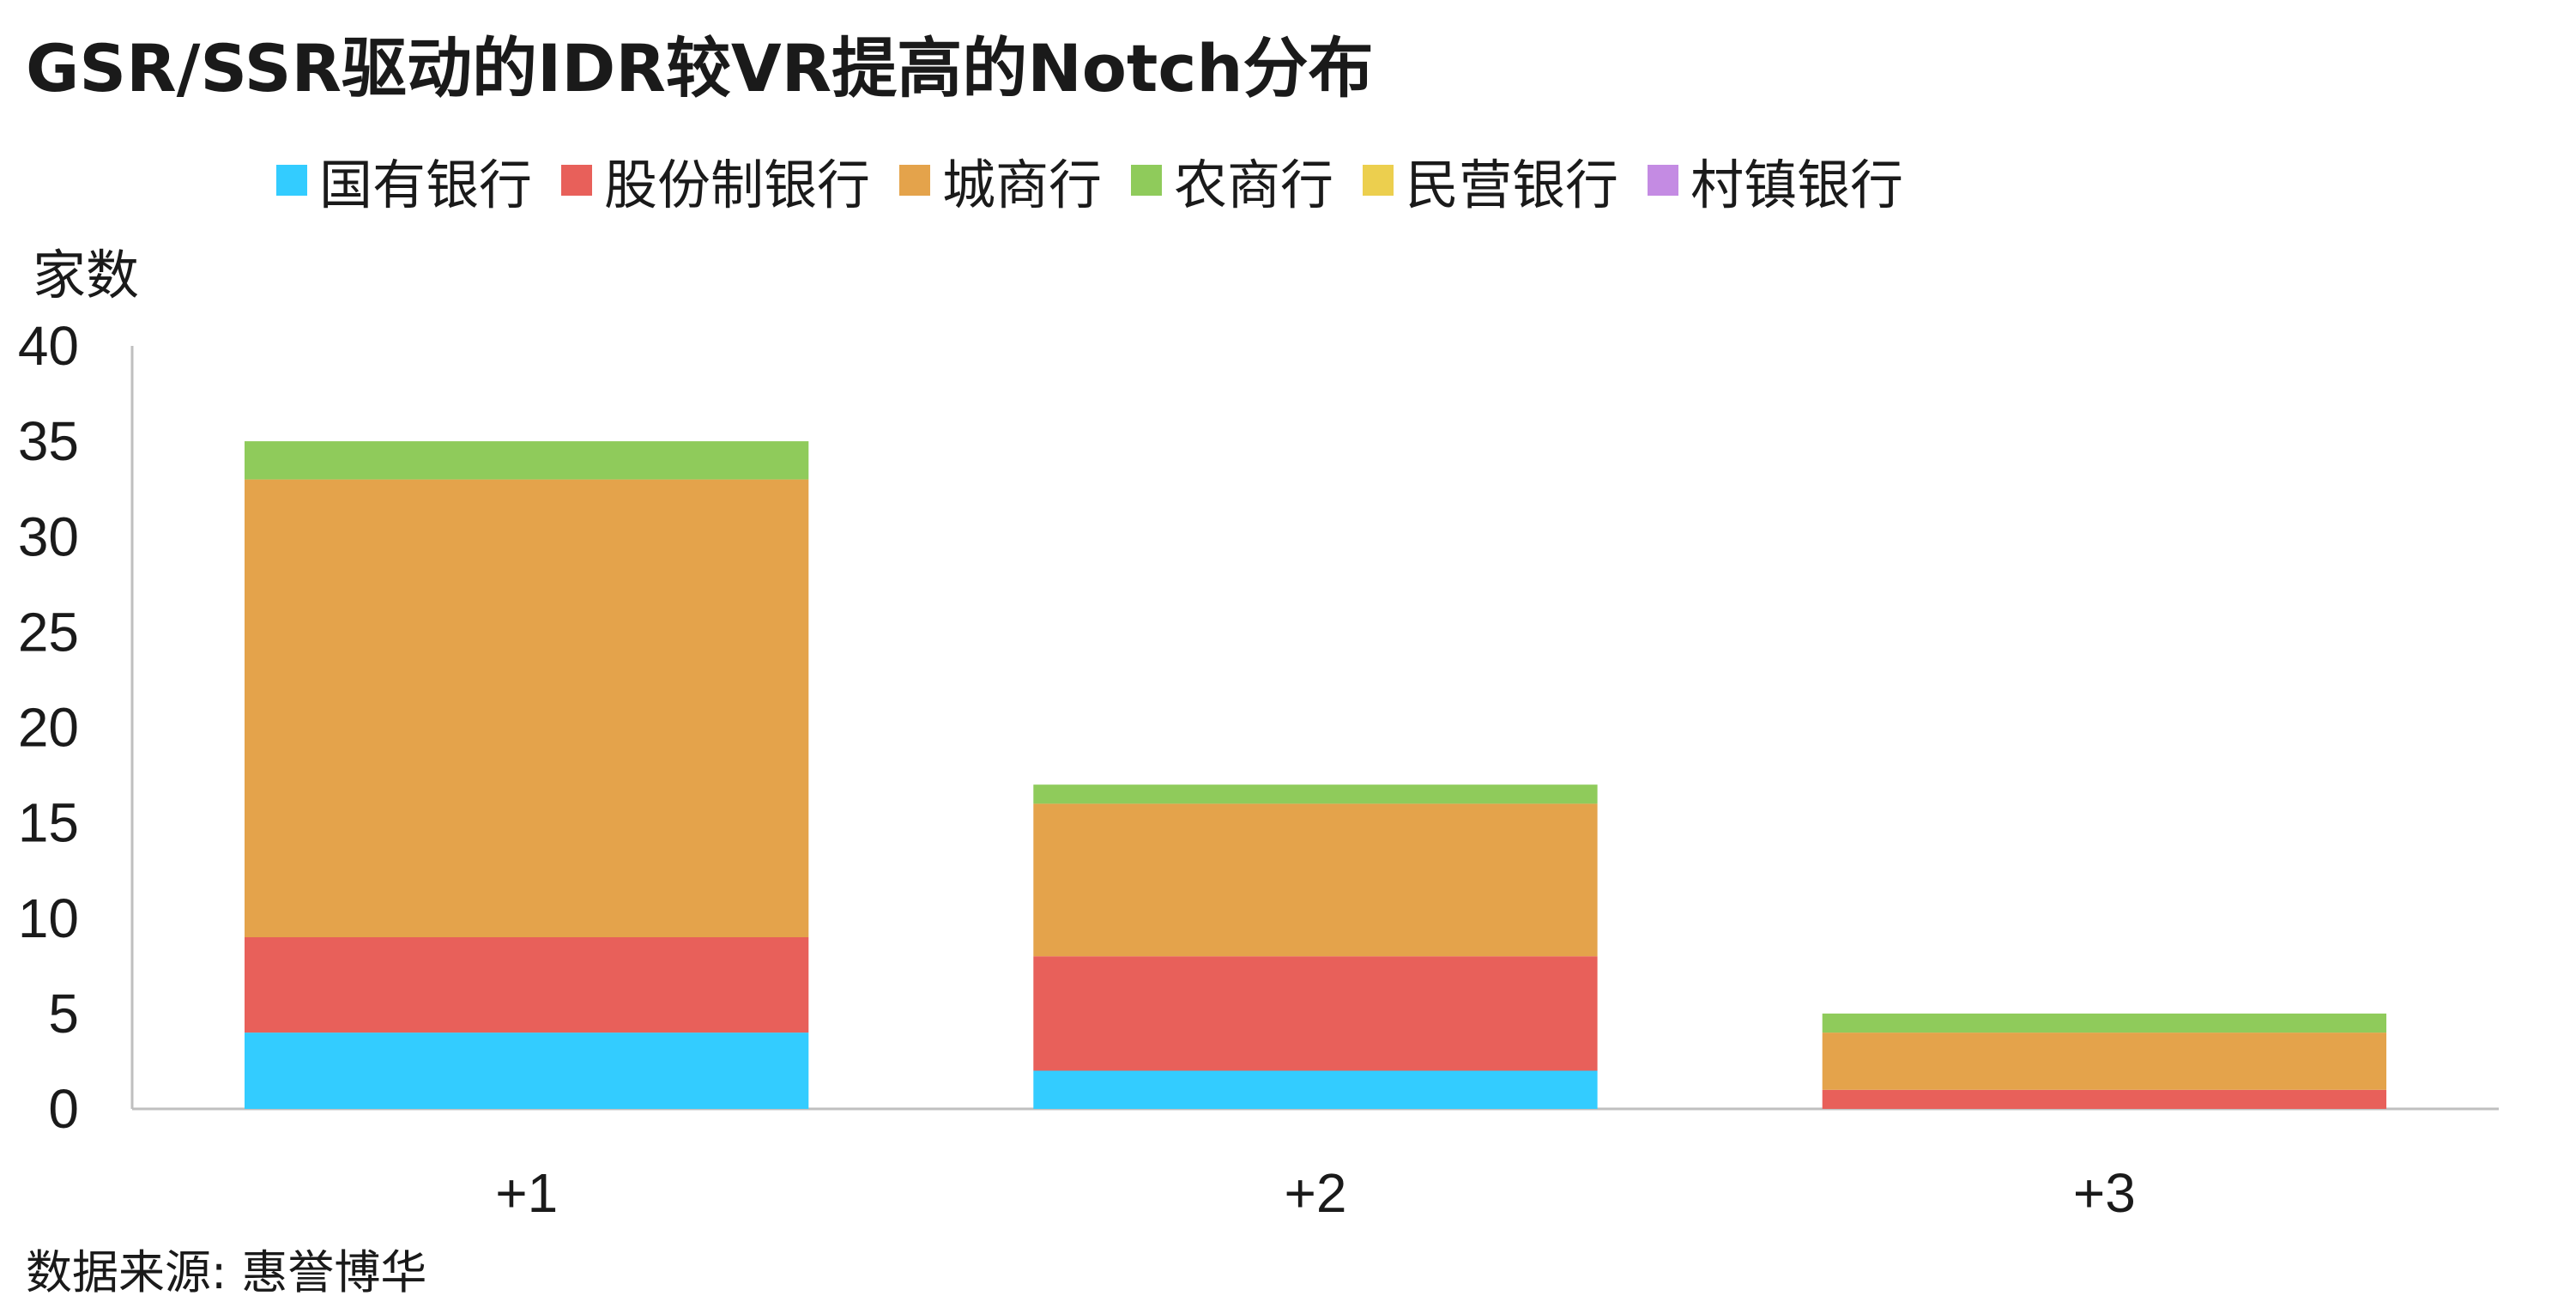 The image size is (2576, 1302). I want to click on legend-label-village-banks: 村镇银行, so click(1797, 185).